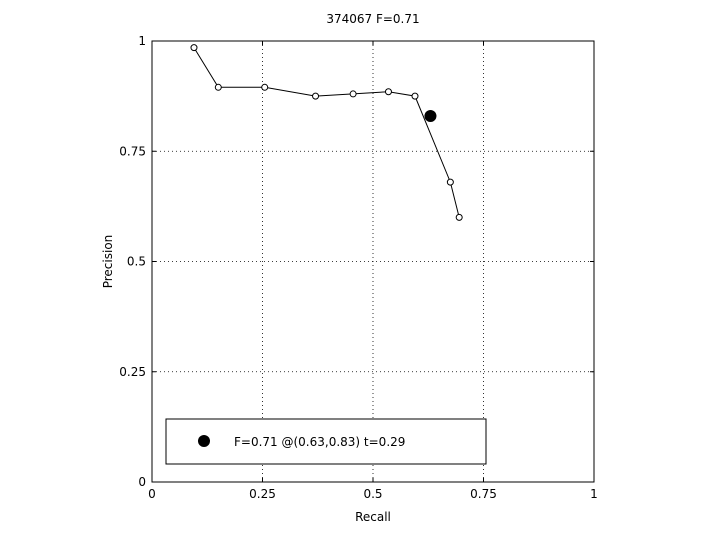 Image resolution: width=720 pixels, height=540 pixels. I want to click on x-tick-label: 0.5, so click(372, 494).